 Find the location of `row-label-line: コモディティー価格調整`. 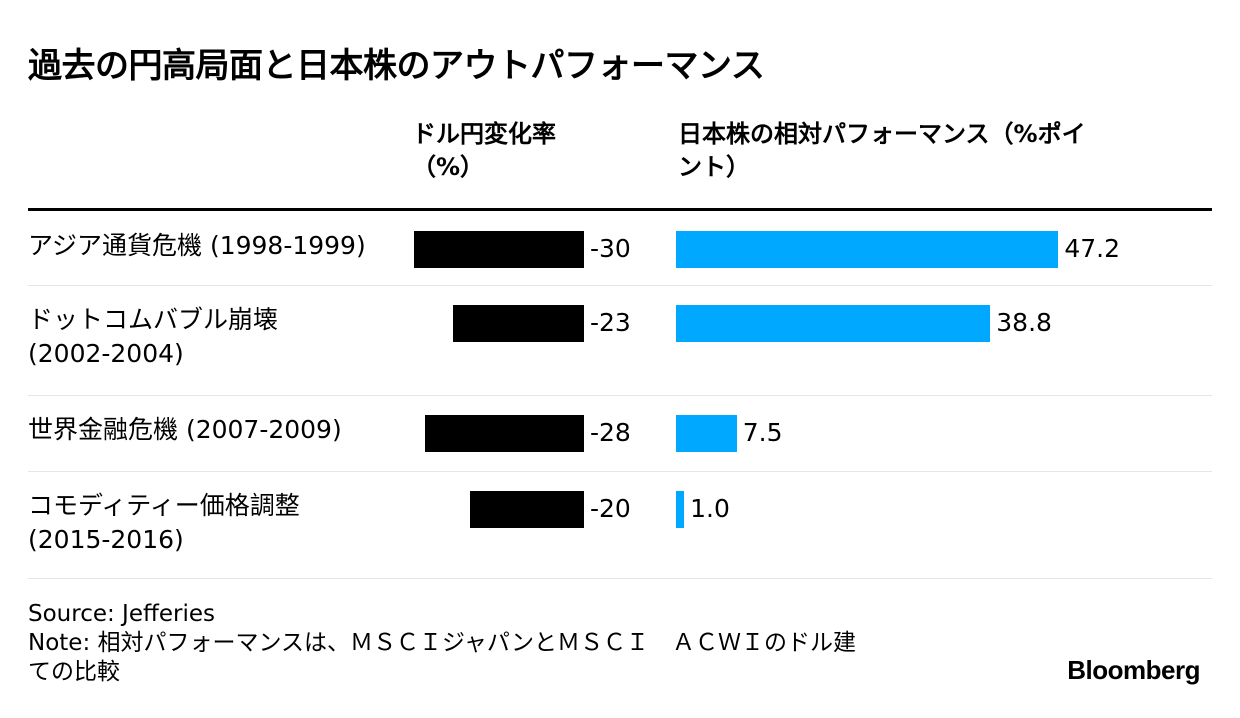

row-label-line: コモディティー価格調整 is located at coordinates (164, 505).